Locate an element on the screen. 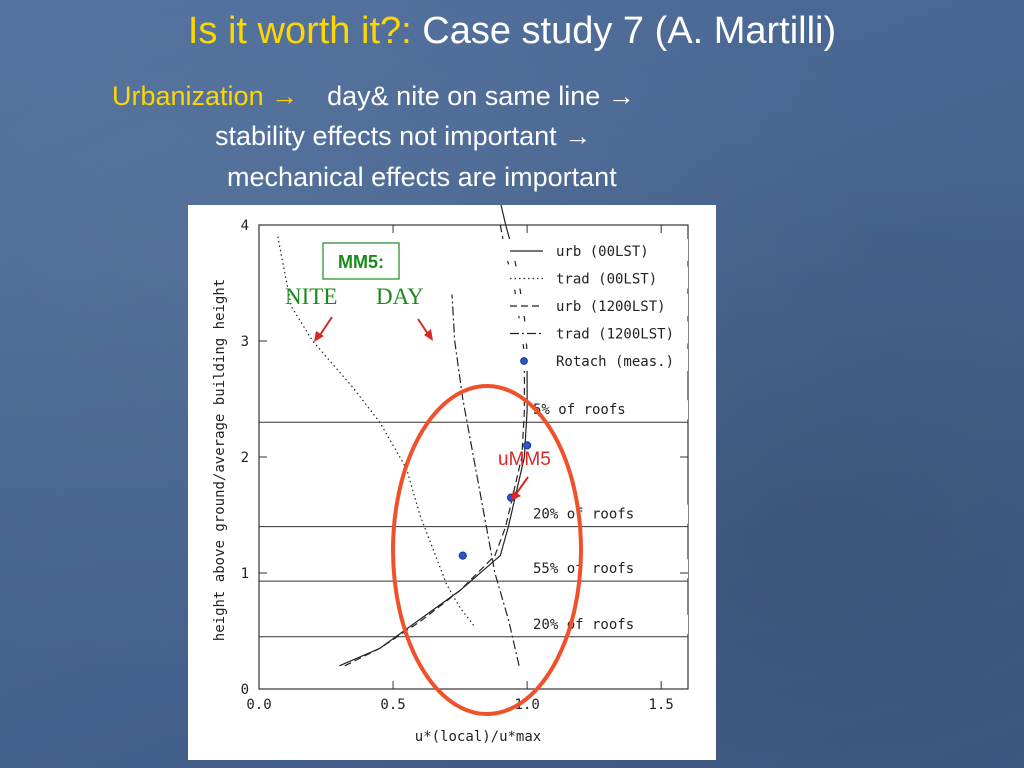  highlight-ellipse is located at coordinates (487, 550).